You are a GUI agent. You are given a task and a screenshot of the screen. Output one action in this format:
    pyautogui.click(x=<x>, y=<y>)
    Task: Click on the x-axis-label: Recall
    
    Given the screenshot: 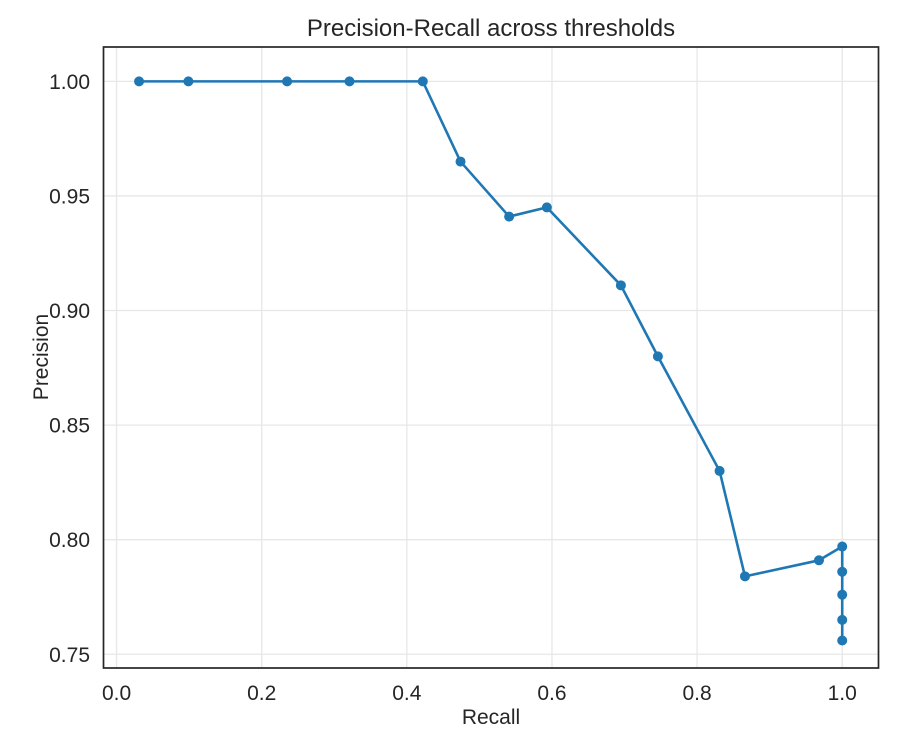 What is the action you would take?
    pyautogui.click(x=491, y=717)
    